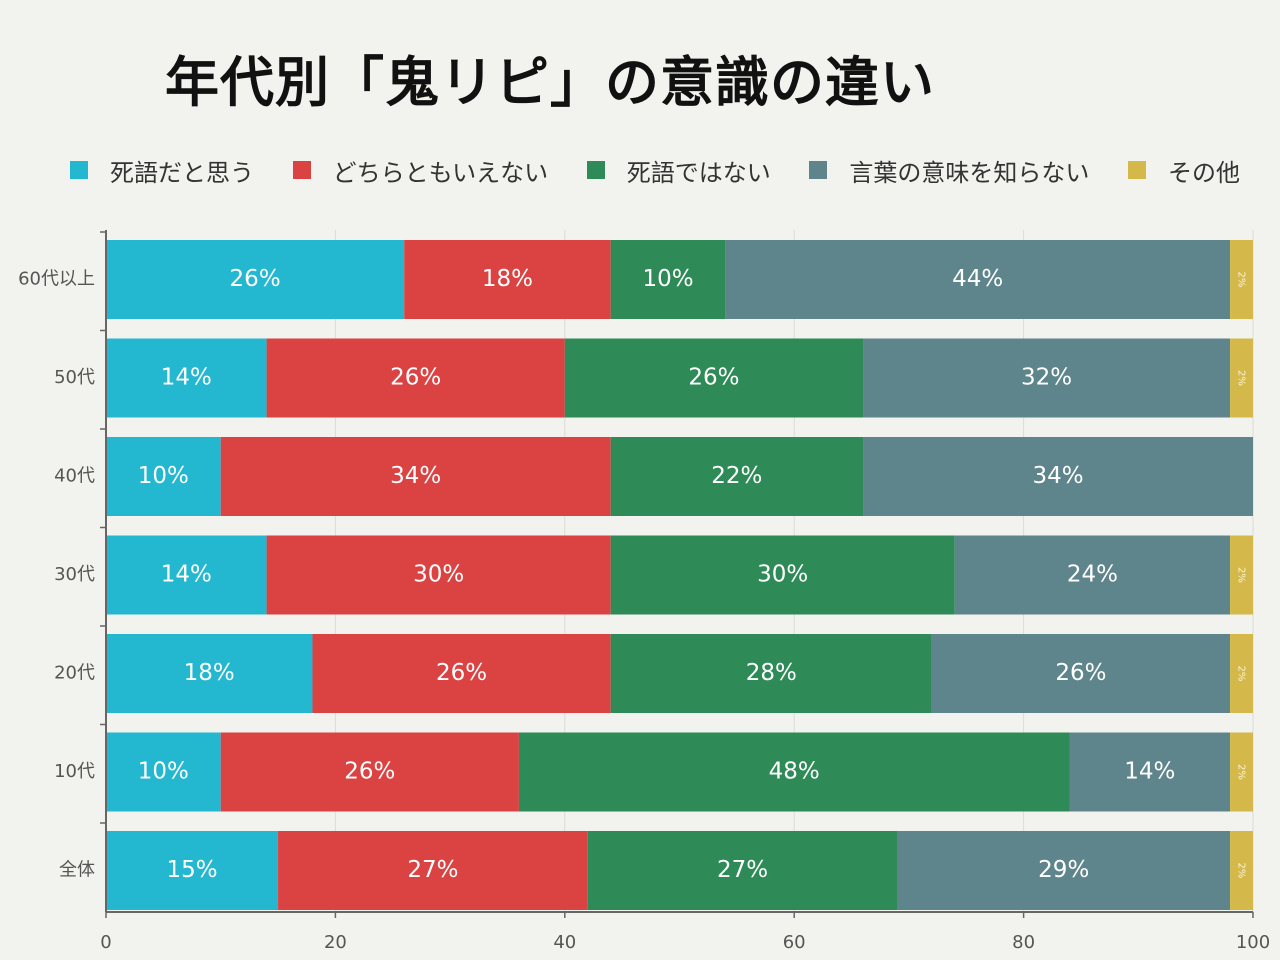 This screenshot has height=960, width=1280. What do you see at coordinates (105, 942) in the screenshot?
I see `x-tick-label: 0` at bounding box center [105, 942].